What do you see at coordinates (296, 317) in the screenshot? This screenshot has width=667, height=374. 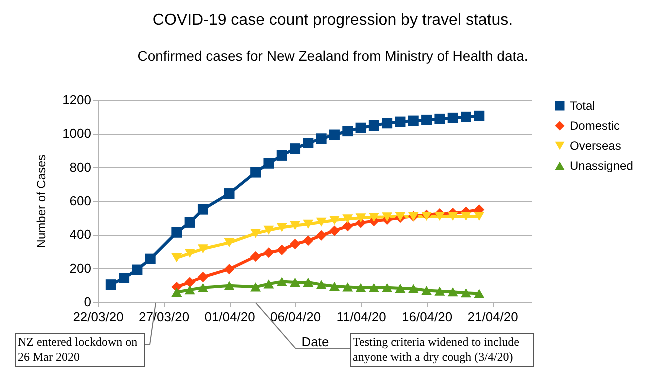 I see `x-tick-label: 06/04/20` at bounding box center [296, 317].